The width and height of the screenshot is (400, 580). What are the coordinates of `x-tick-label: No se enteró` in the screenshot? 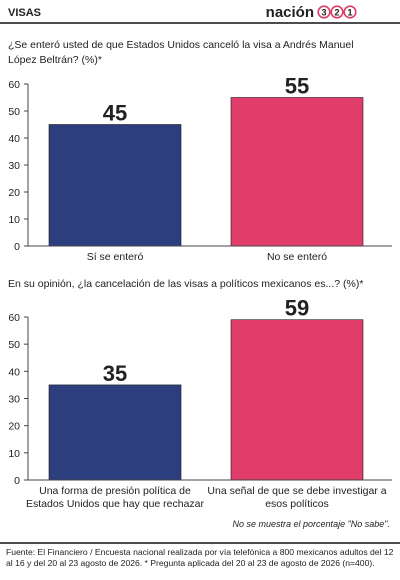 It's located at (297, 257).